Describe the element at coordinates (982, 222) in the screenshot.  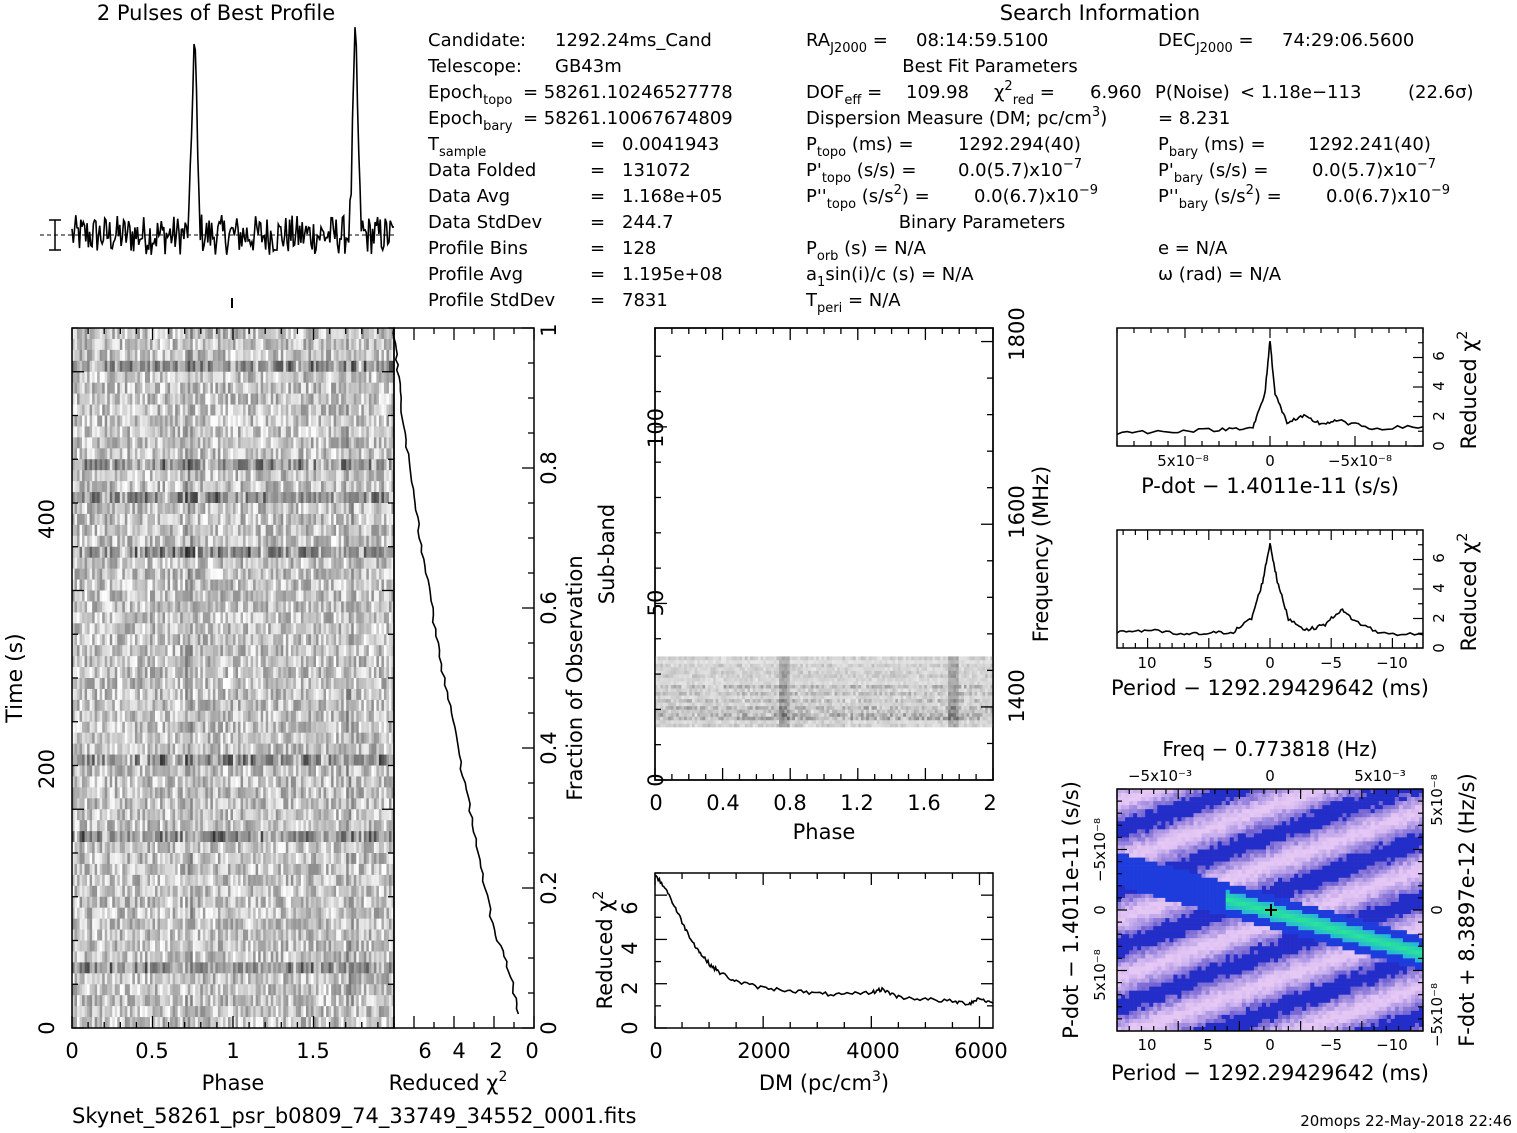
I see `binary-title: Binary Parameters` at that location.